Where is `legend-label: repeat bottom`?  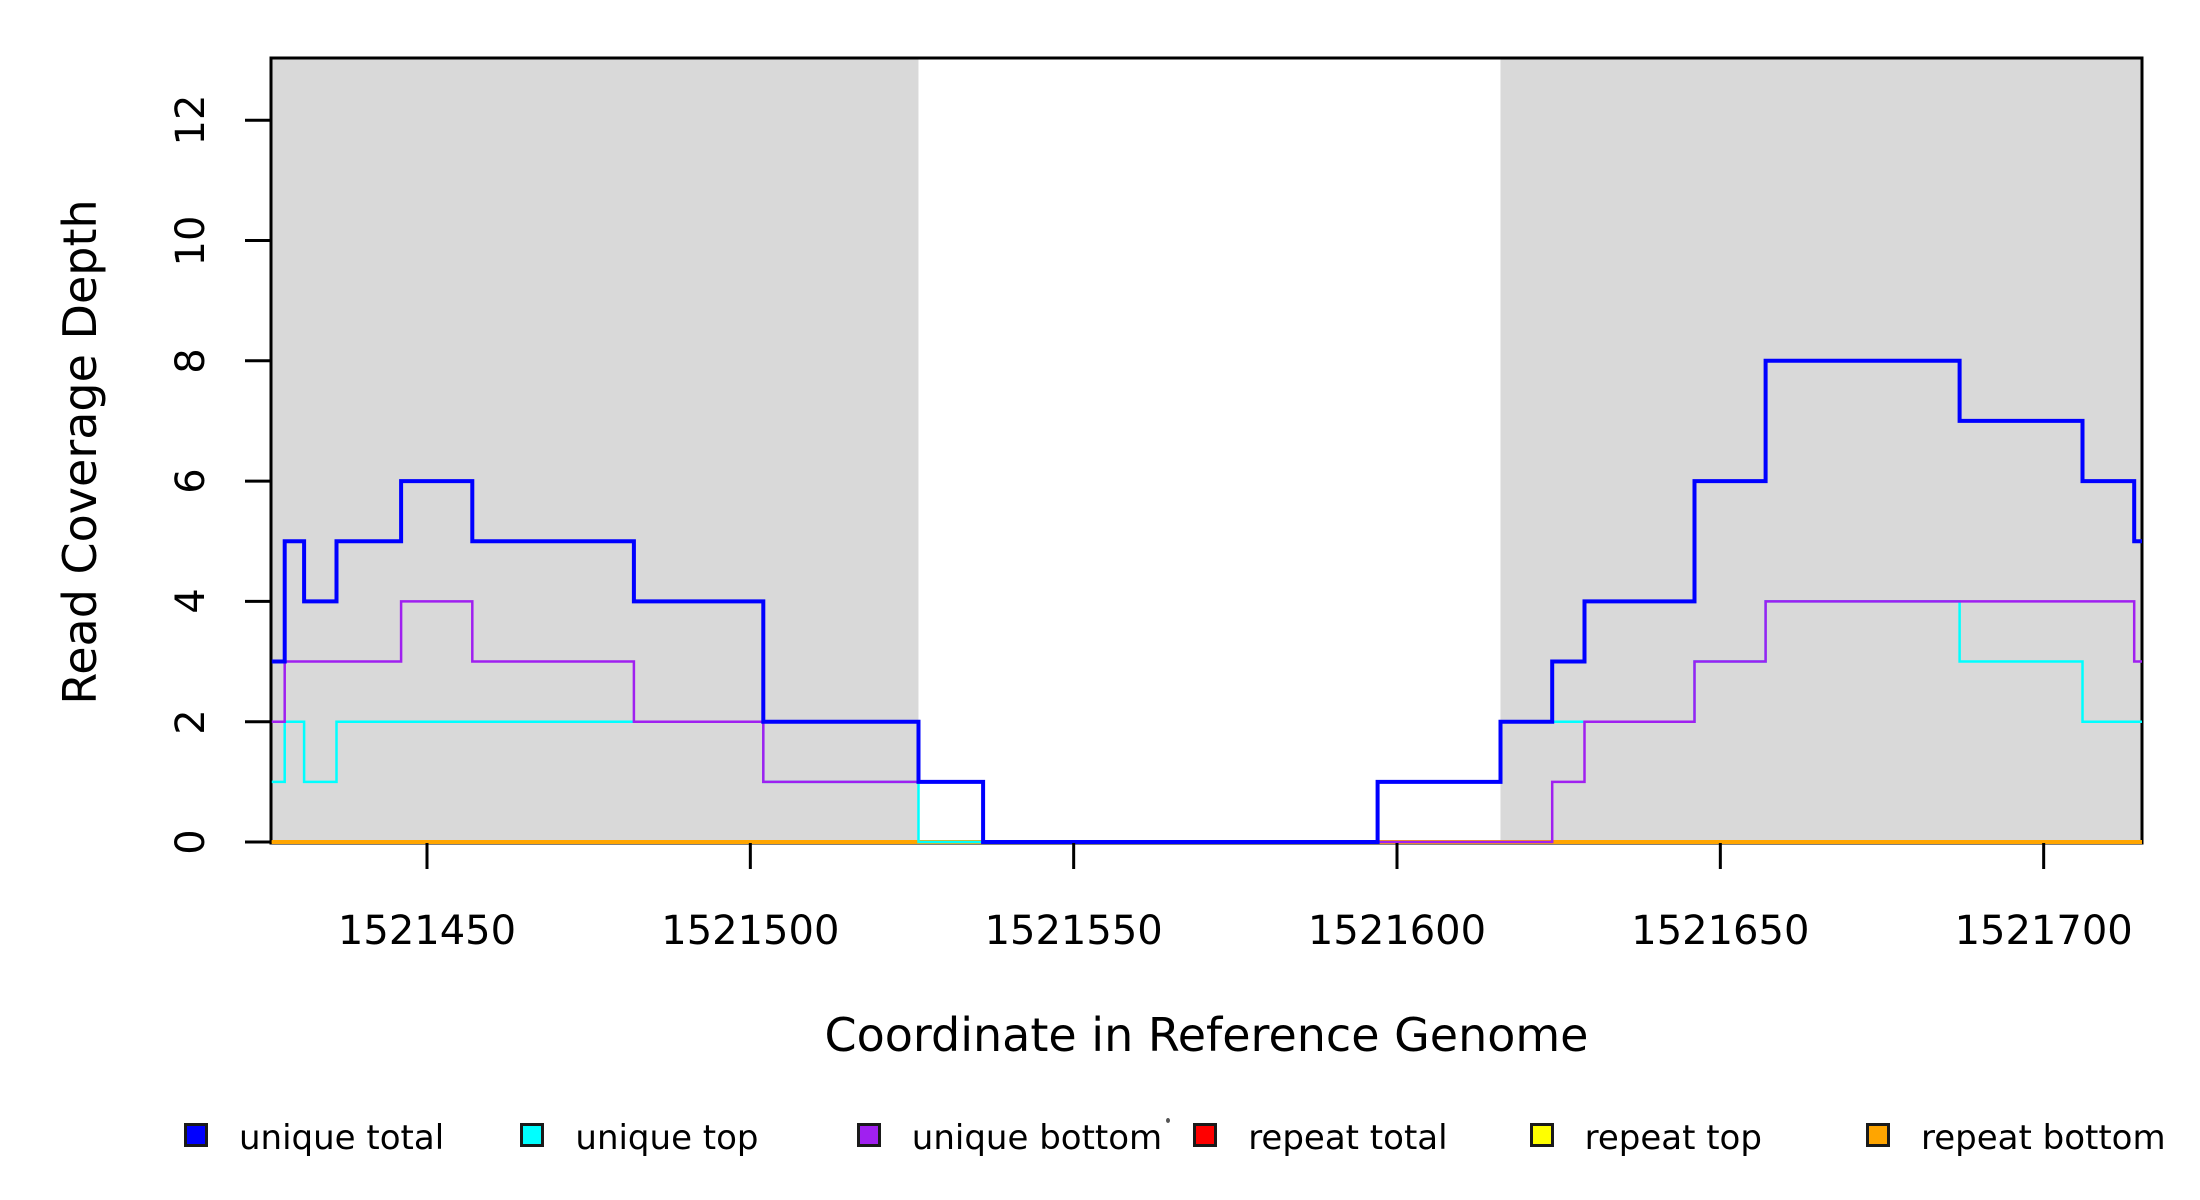 legend-label: repeat bottom is located at coordinates (2043, 1138).